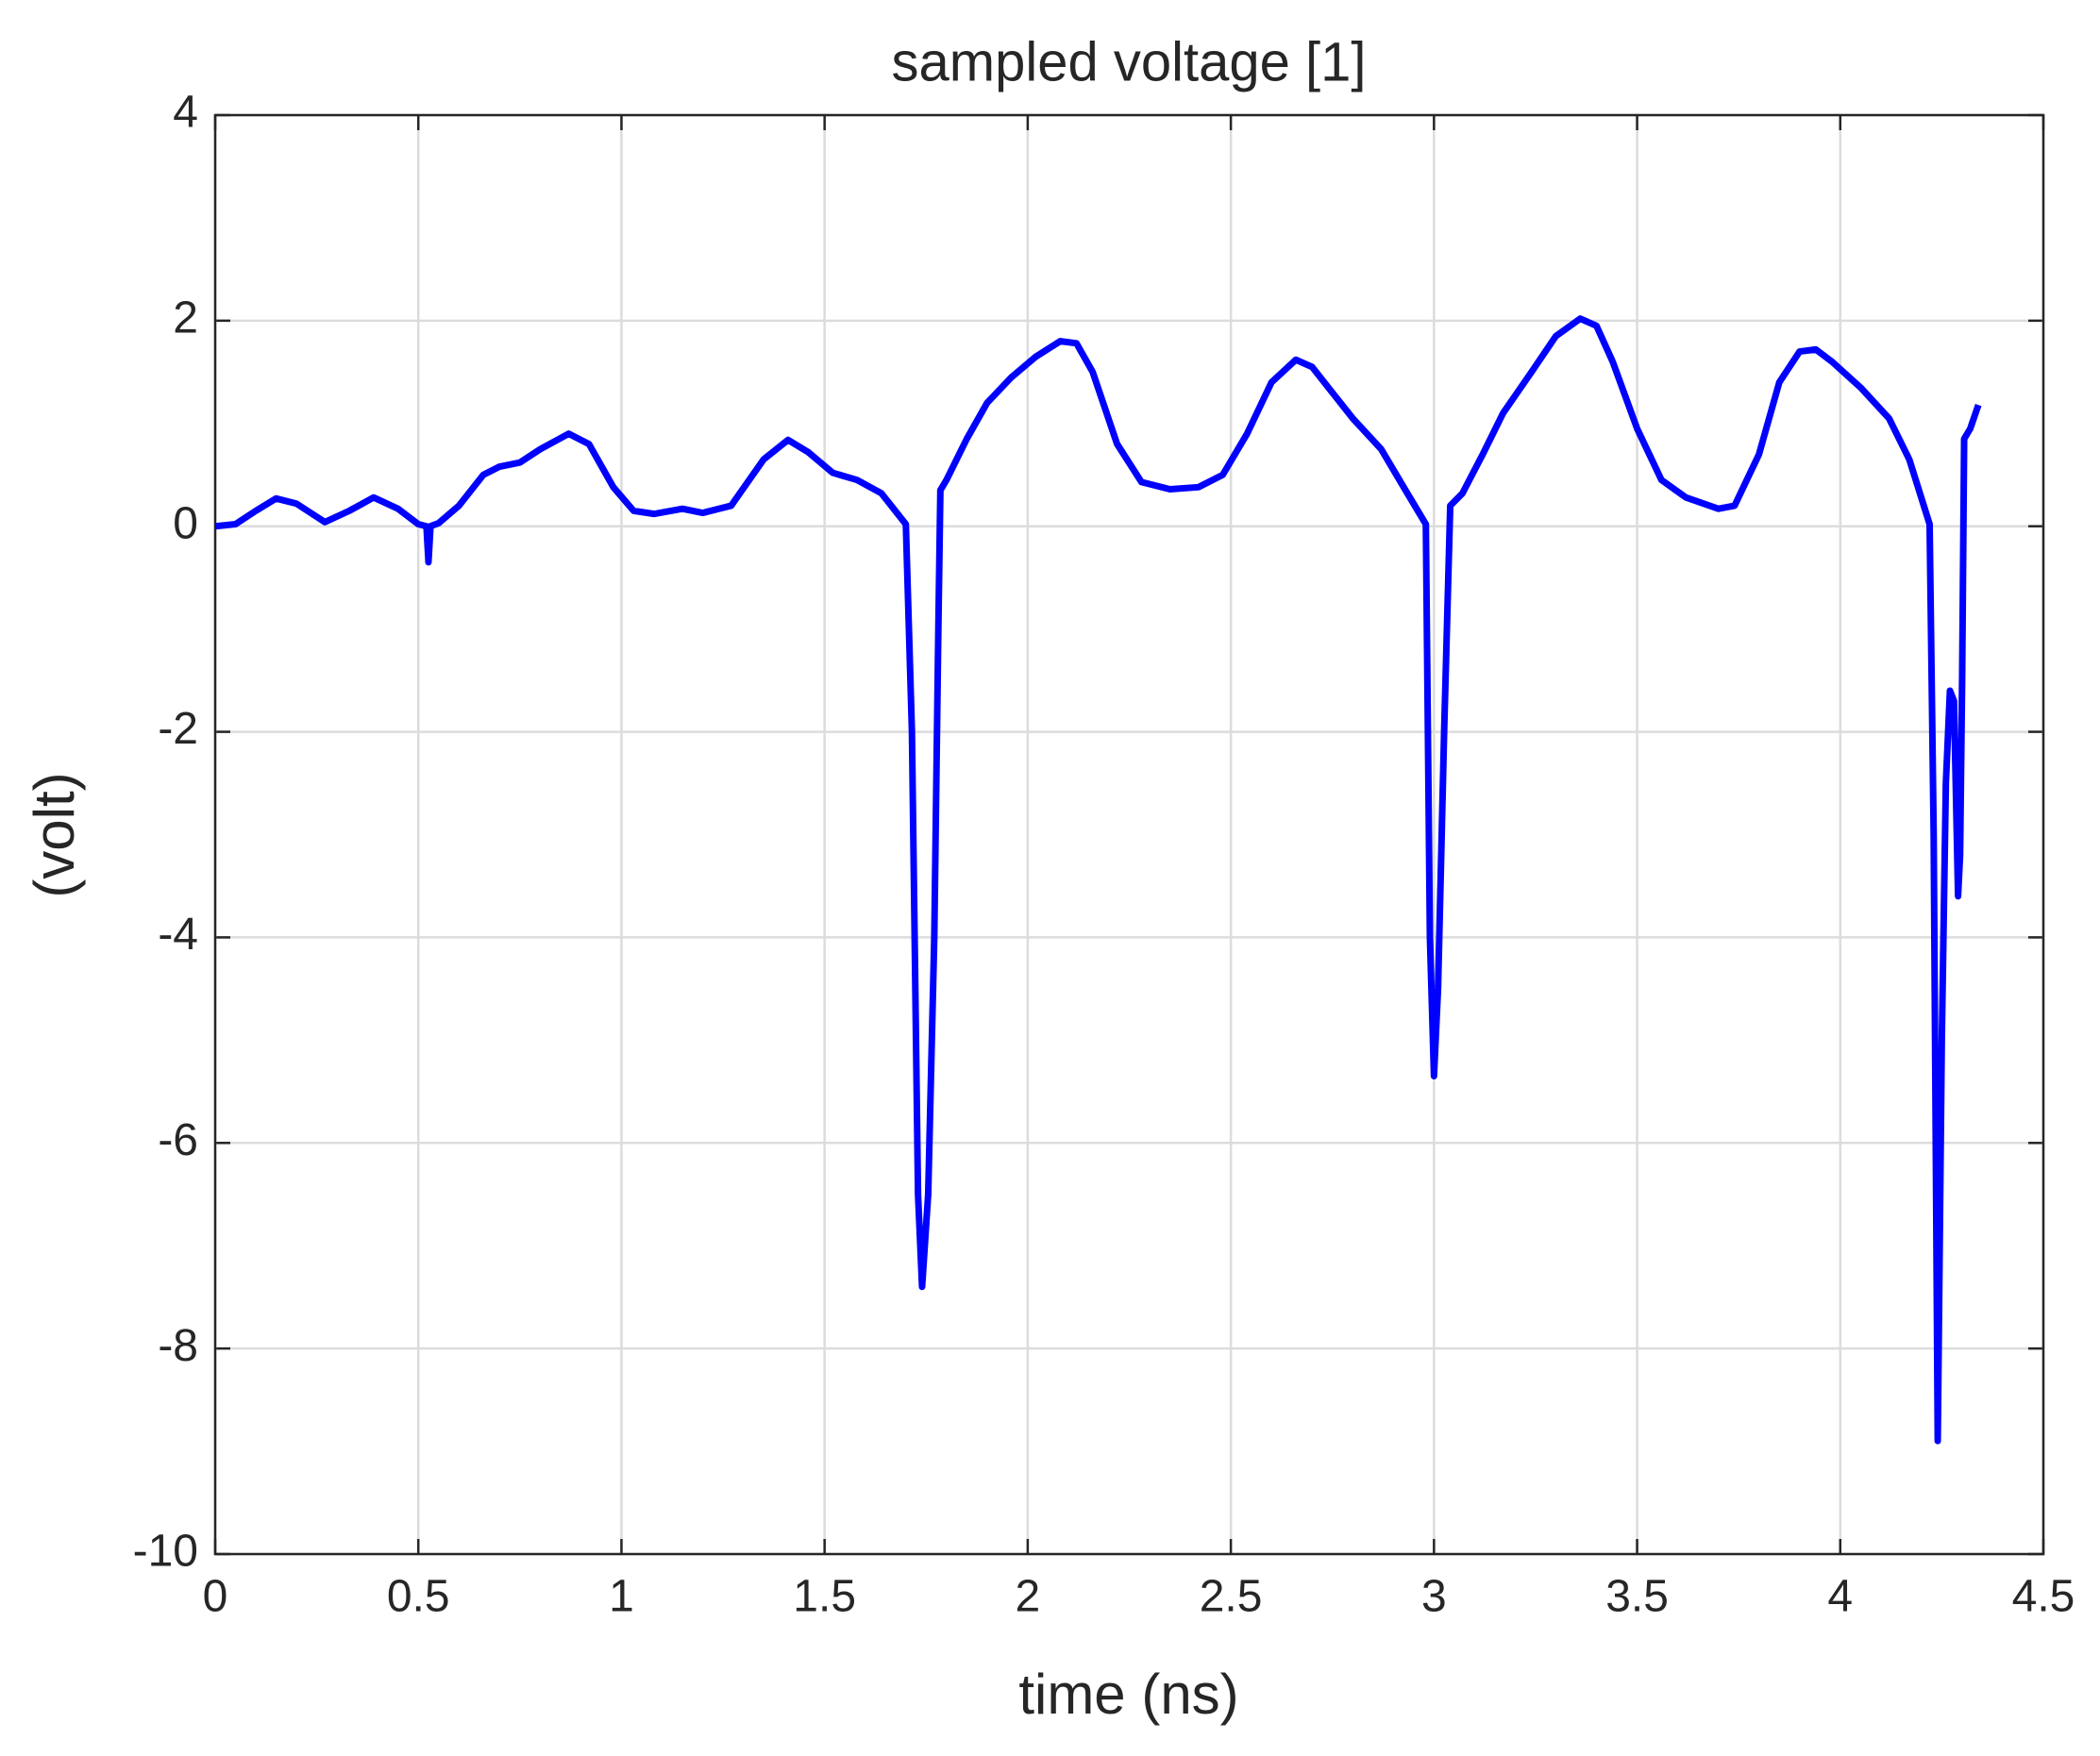 This screenshot has height=1756, width=2100. Describe the element at coordinates (621, 1597) in the screenshot. I see `x-tick-label: 1` at that location.